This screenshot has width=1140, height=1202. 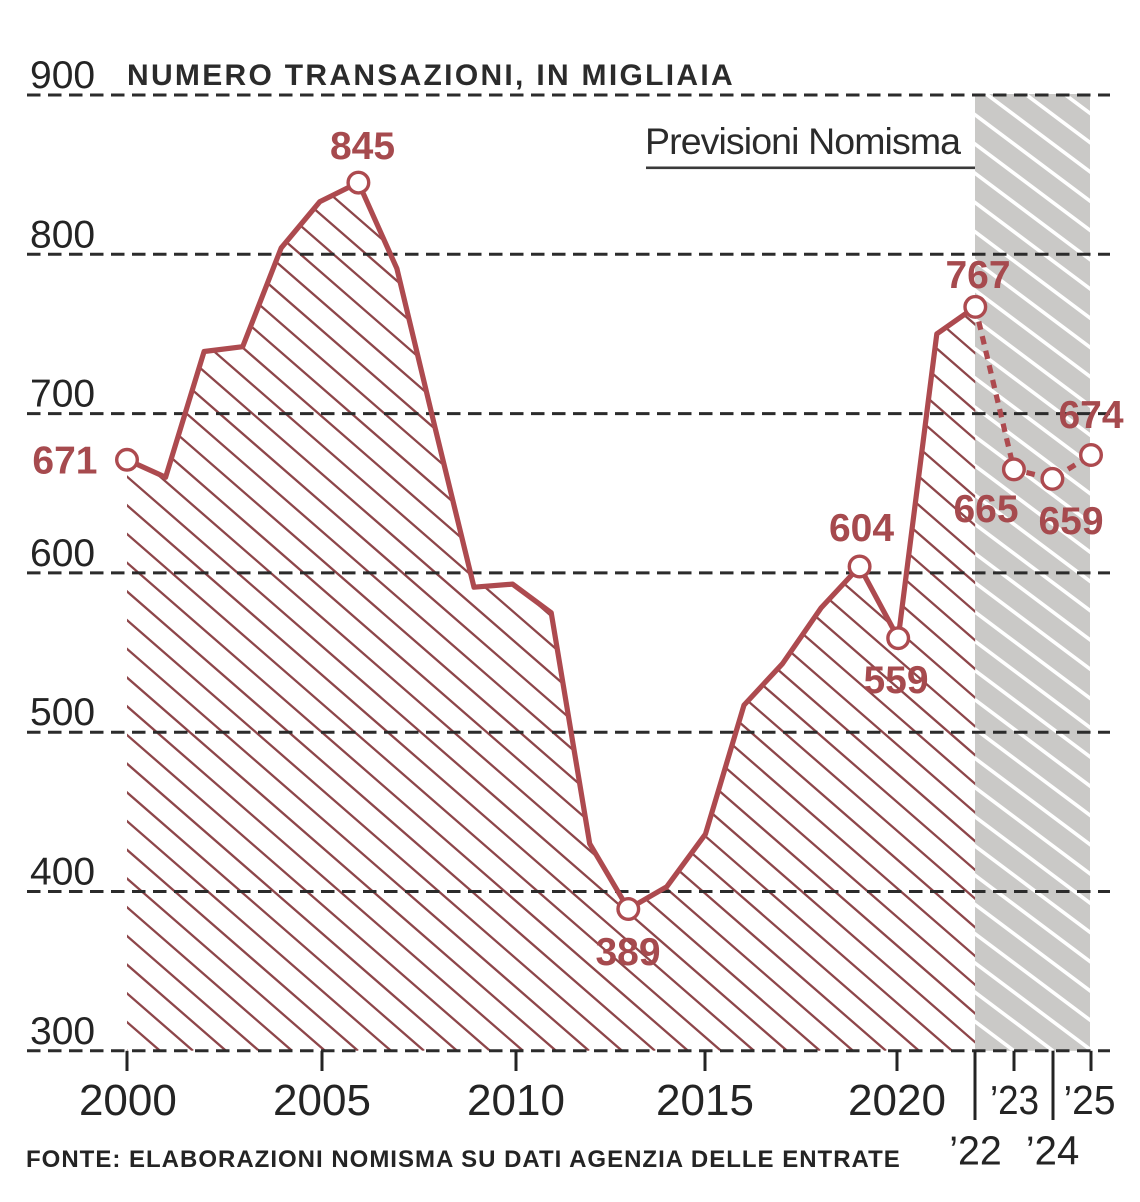 What do you see at coordinates (322, 1100) in the screenshot?
I see `svg-text: 2005` at bounding box center [322, 1100].